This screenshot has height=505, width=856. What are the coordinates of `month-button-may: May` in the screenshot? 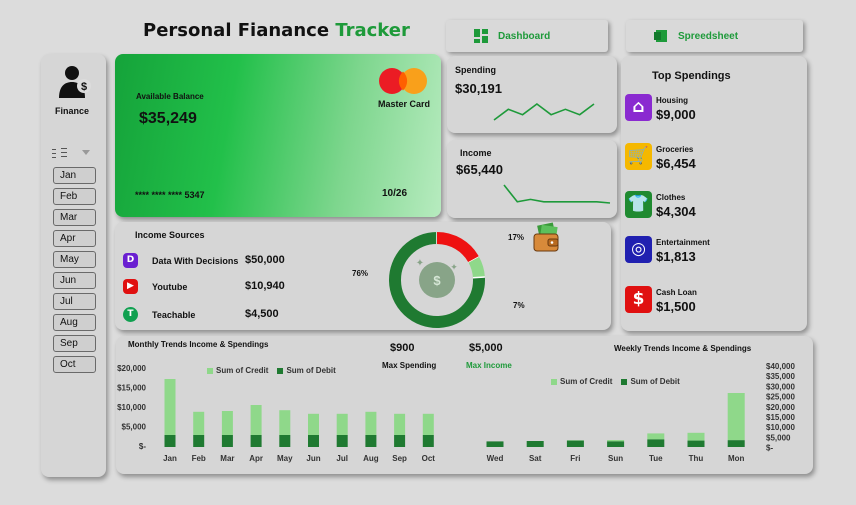 It's located at (74, 259).